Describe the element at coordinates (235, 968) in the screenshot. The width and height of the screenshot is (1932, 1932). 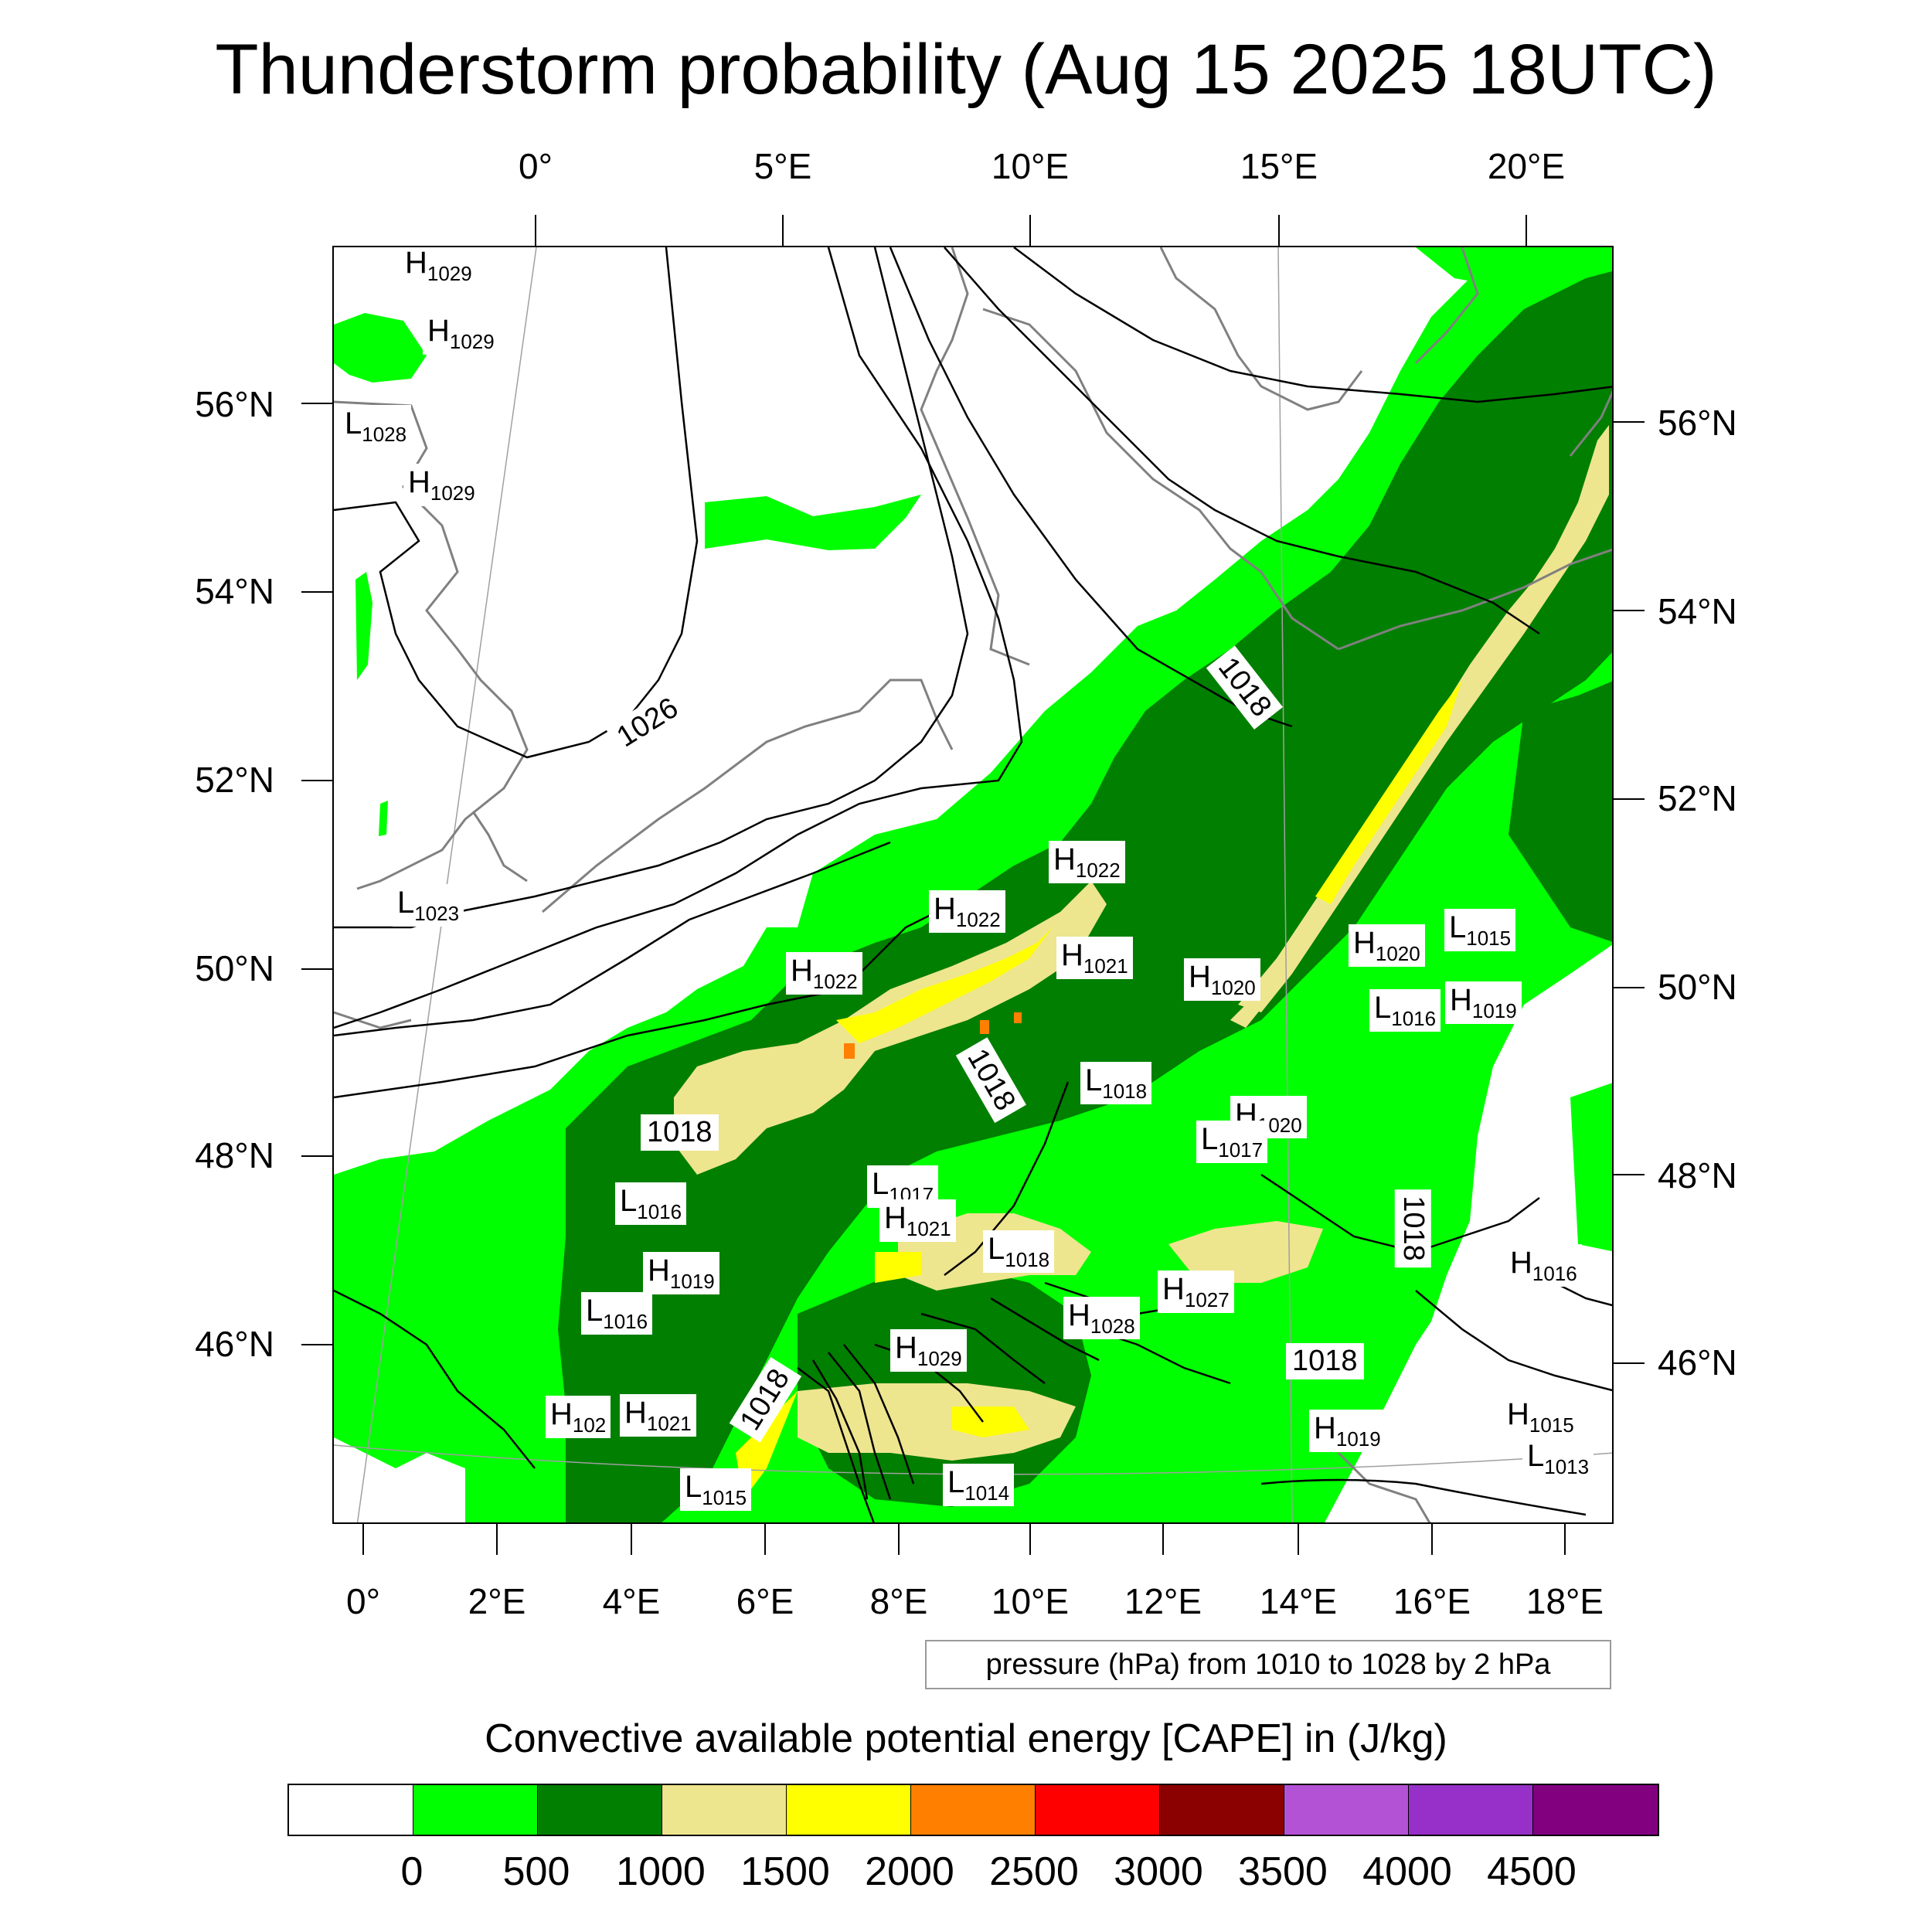
I see `left-lat-label: 50°N` at that location.